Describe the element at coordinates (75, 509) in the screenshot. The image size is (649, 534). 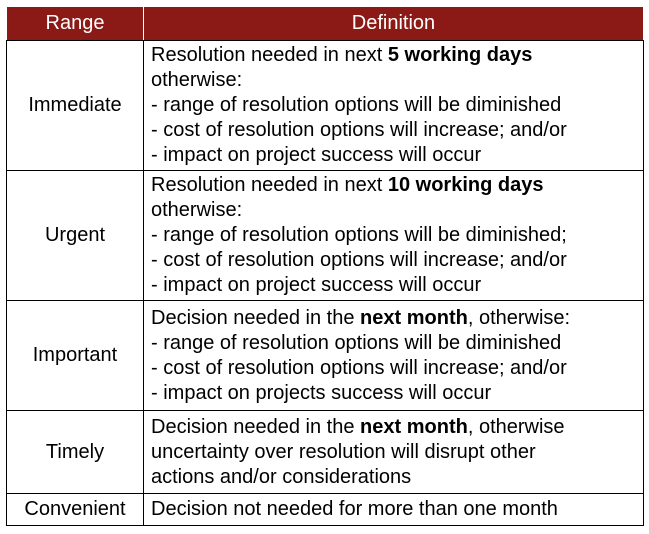
I see `range-cell: Convenient` at that location.